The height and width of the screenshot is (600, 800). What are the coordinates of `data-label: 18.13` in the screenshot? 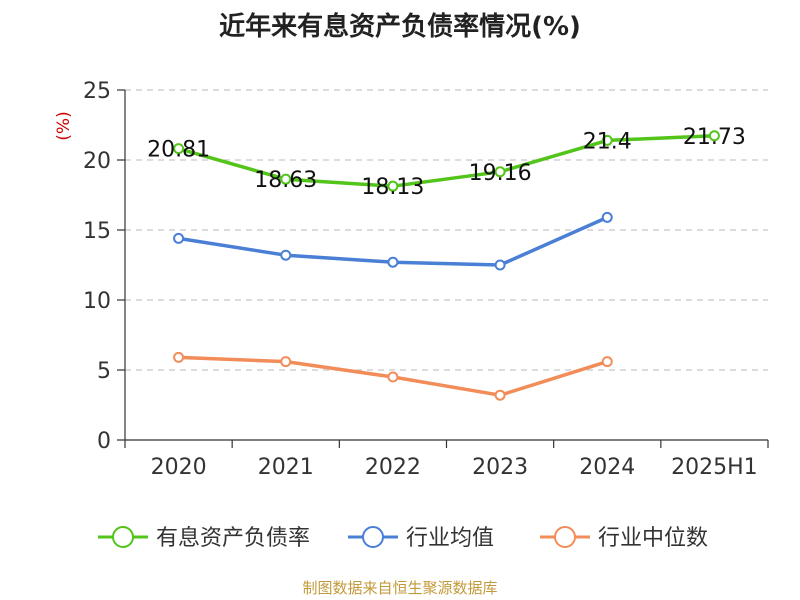 It's located at (392, 187).